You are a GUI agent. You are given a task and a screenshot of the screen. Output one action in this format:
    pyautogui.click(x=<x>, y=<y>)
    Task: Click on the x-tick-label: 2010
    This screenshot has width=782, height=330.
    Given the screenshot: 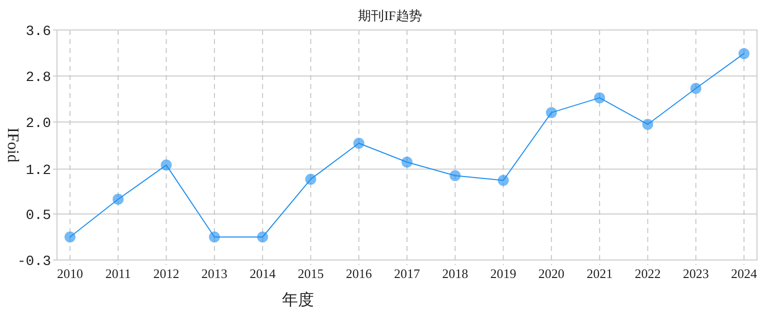 What is the action you would take?
    pyautogui.click(x=70, y=273)
    